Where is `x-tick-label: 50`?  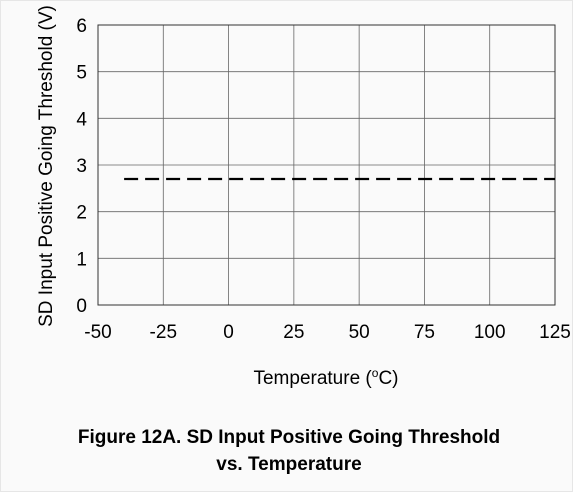
x-tick-label: 50 is located at coordinates (359, 332).